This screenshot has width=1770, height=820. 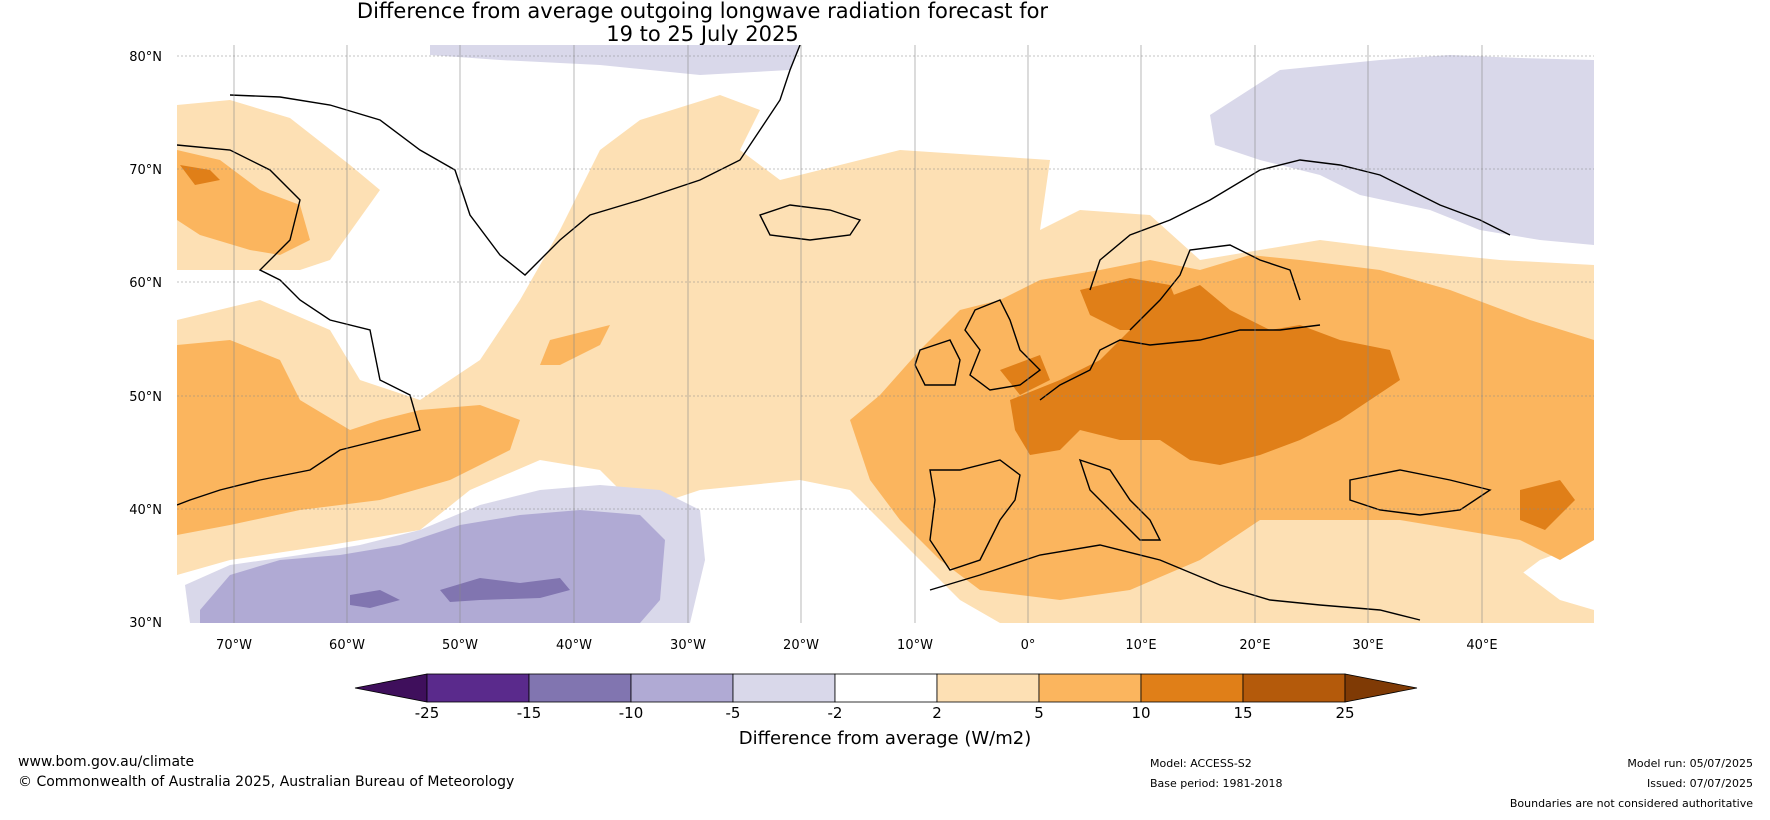 I want to click on coastline-italy, so click(x=1120, y=499).